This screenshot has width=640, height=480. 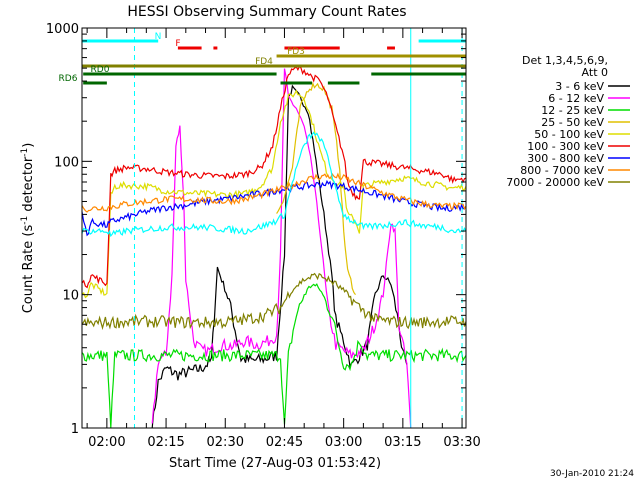 I want to click on legend-header: Att 0, so click(x=595, y=72).